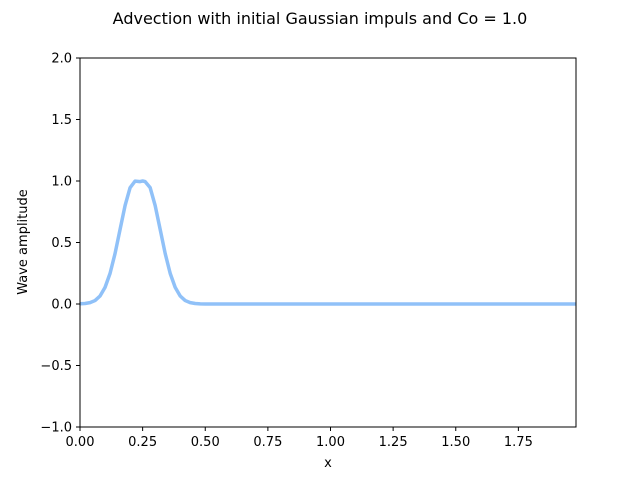 Image resolution: width=640 pixels, height=484 pixels. I want to click on y-tick-label: 0.0, so click(61, 305).